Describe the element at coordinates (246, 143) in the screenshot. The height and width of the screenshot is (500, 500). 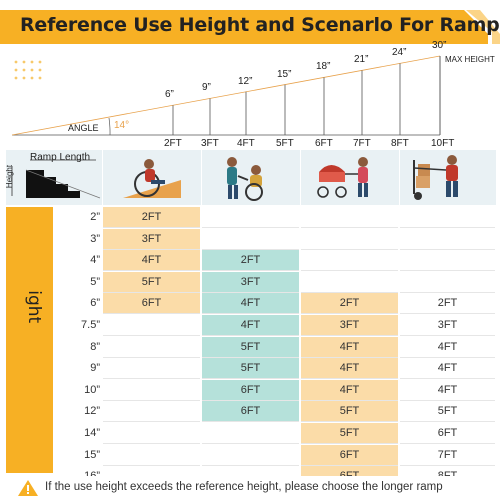
I see `ramp-length-tick-label: 4FT` at that location.